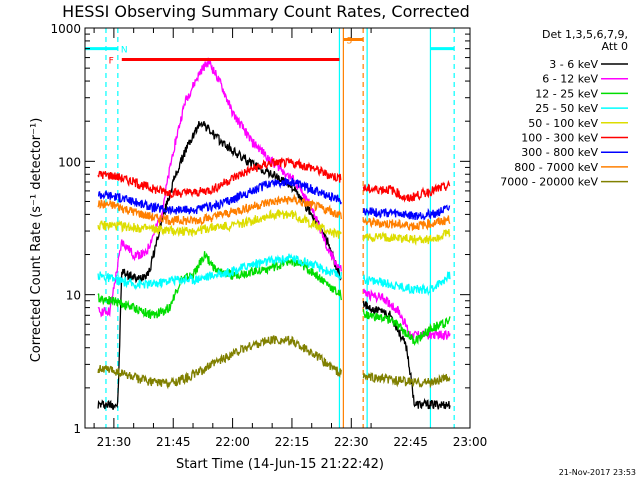 Image resolution: width=640 pixels, height=480 pixels. Describe the element at coordinates (406, 327) in the screenshot. I see `series-line-12-25kev-part1` at that location.